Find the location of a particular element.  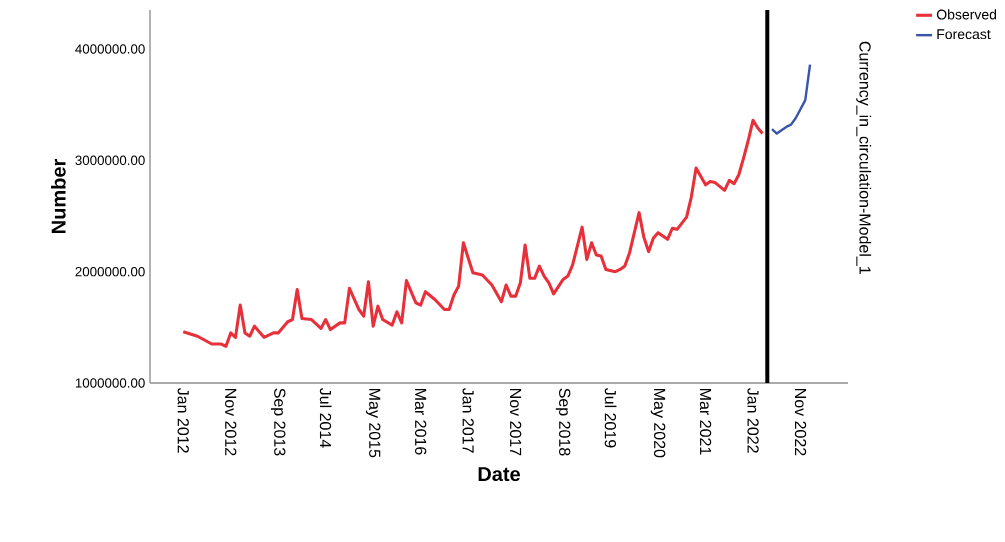

x-tick-label: Nov 2012 is located at coordinates (231, 422).